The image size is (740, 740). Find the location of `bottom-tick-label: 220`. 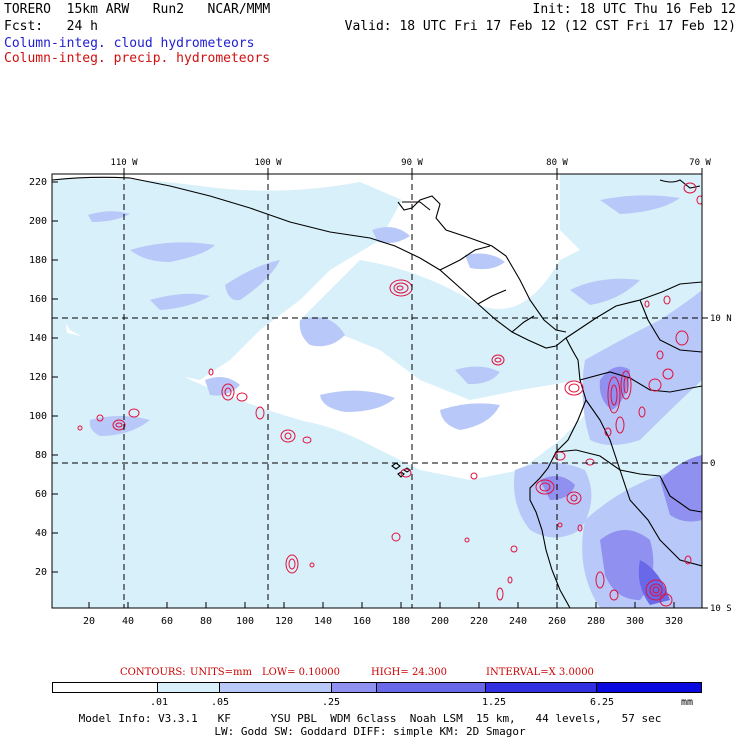

bottom-tick-label: 220 is located at coordinates (479, 621).